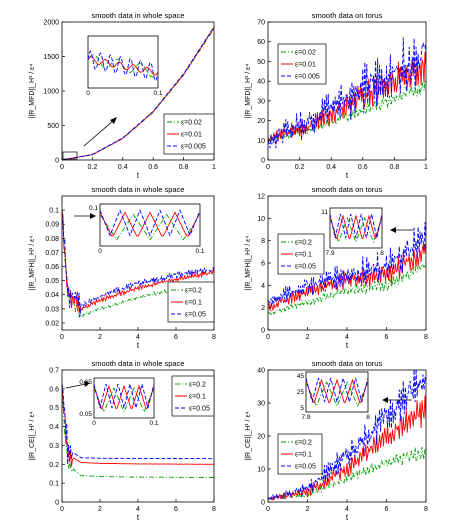 This screenshot has width=474, height=525. Describe the element at coordinates (85, 414) in the screenshot. I see `inset-y-tick-label: 0.05` at that location.